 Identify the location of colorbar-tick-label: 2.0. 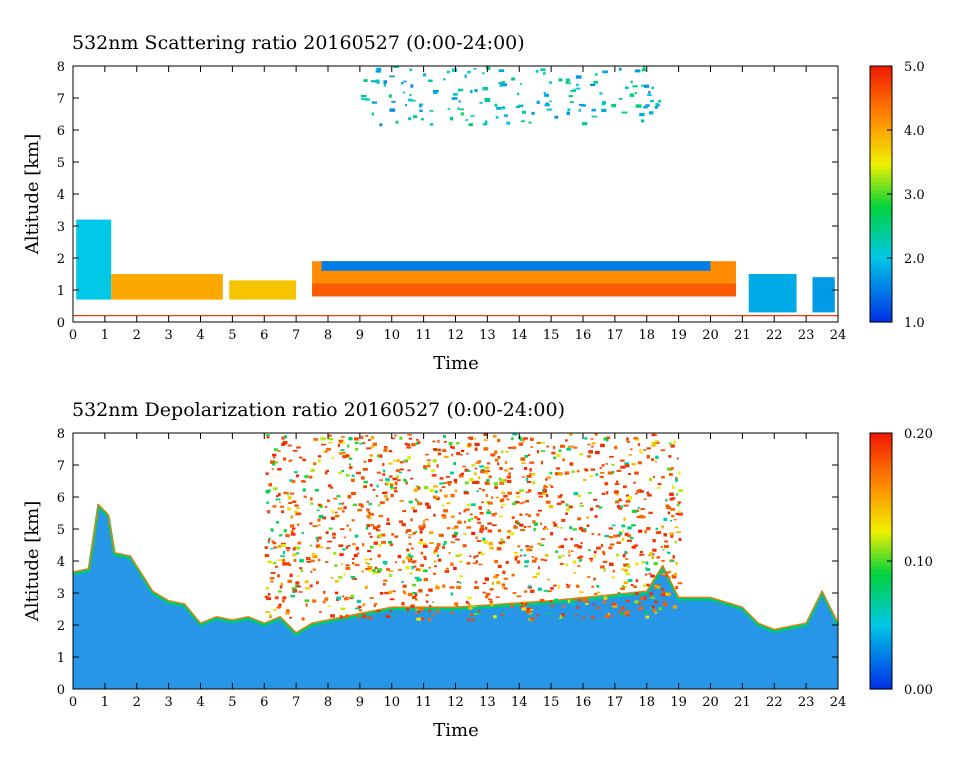
(914, 259).